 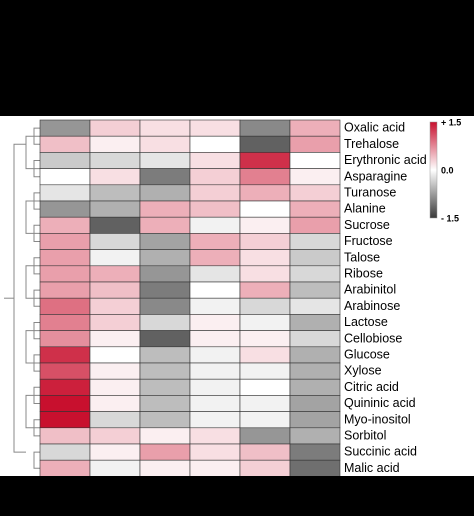 What do you see at coordinates (385, 160) in the screenshot?
I see `row-label: Erythronic acid` at bounding box center [385, 160].